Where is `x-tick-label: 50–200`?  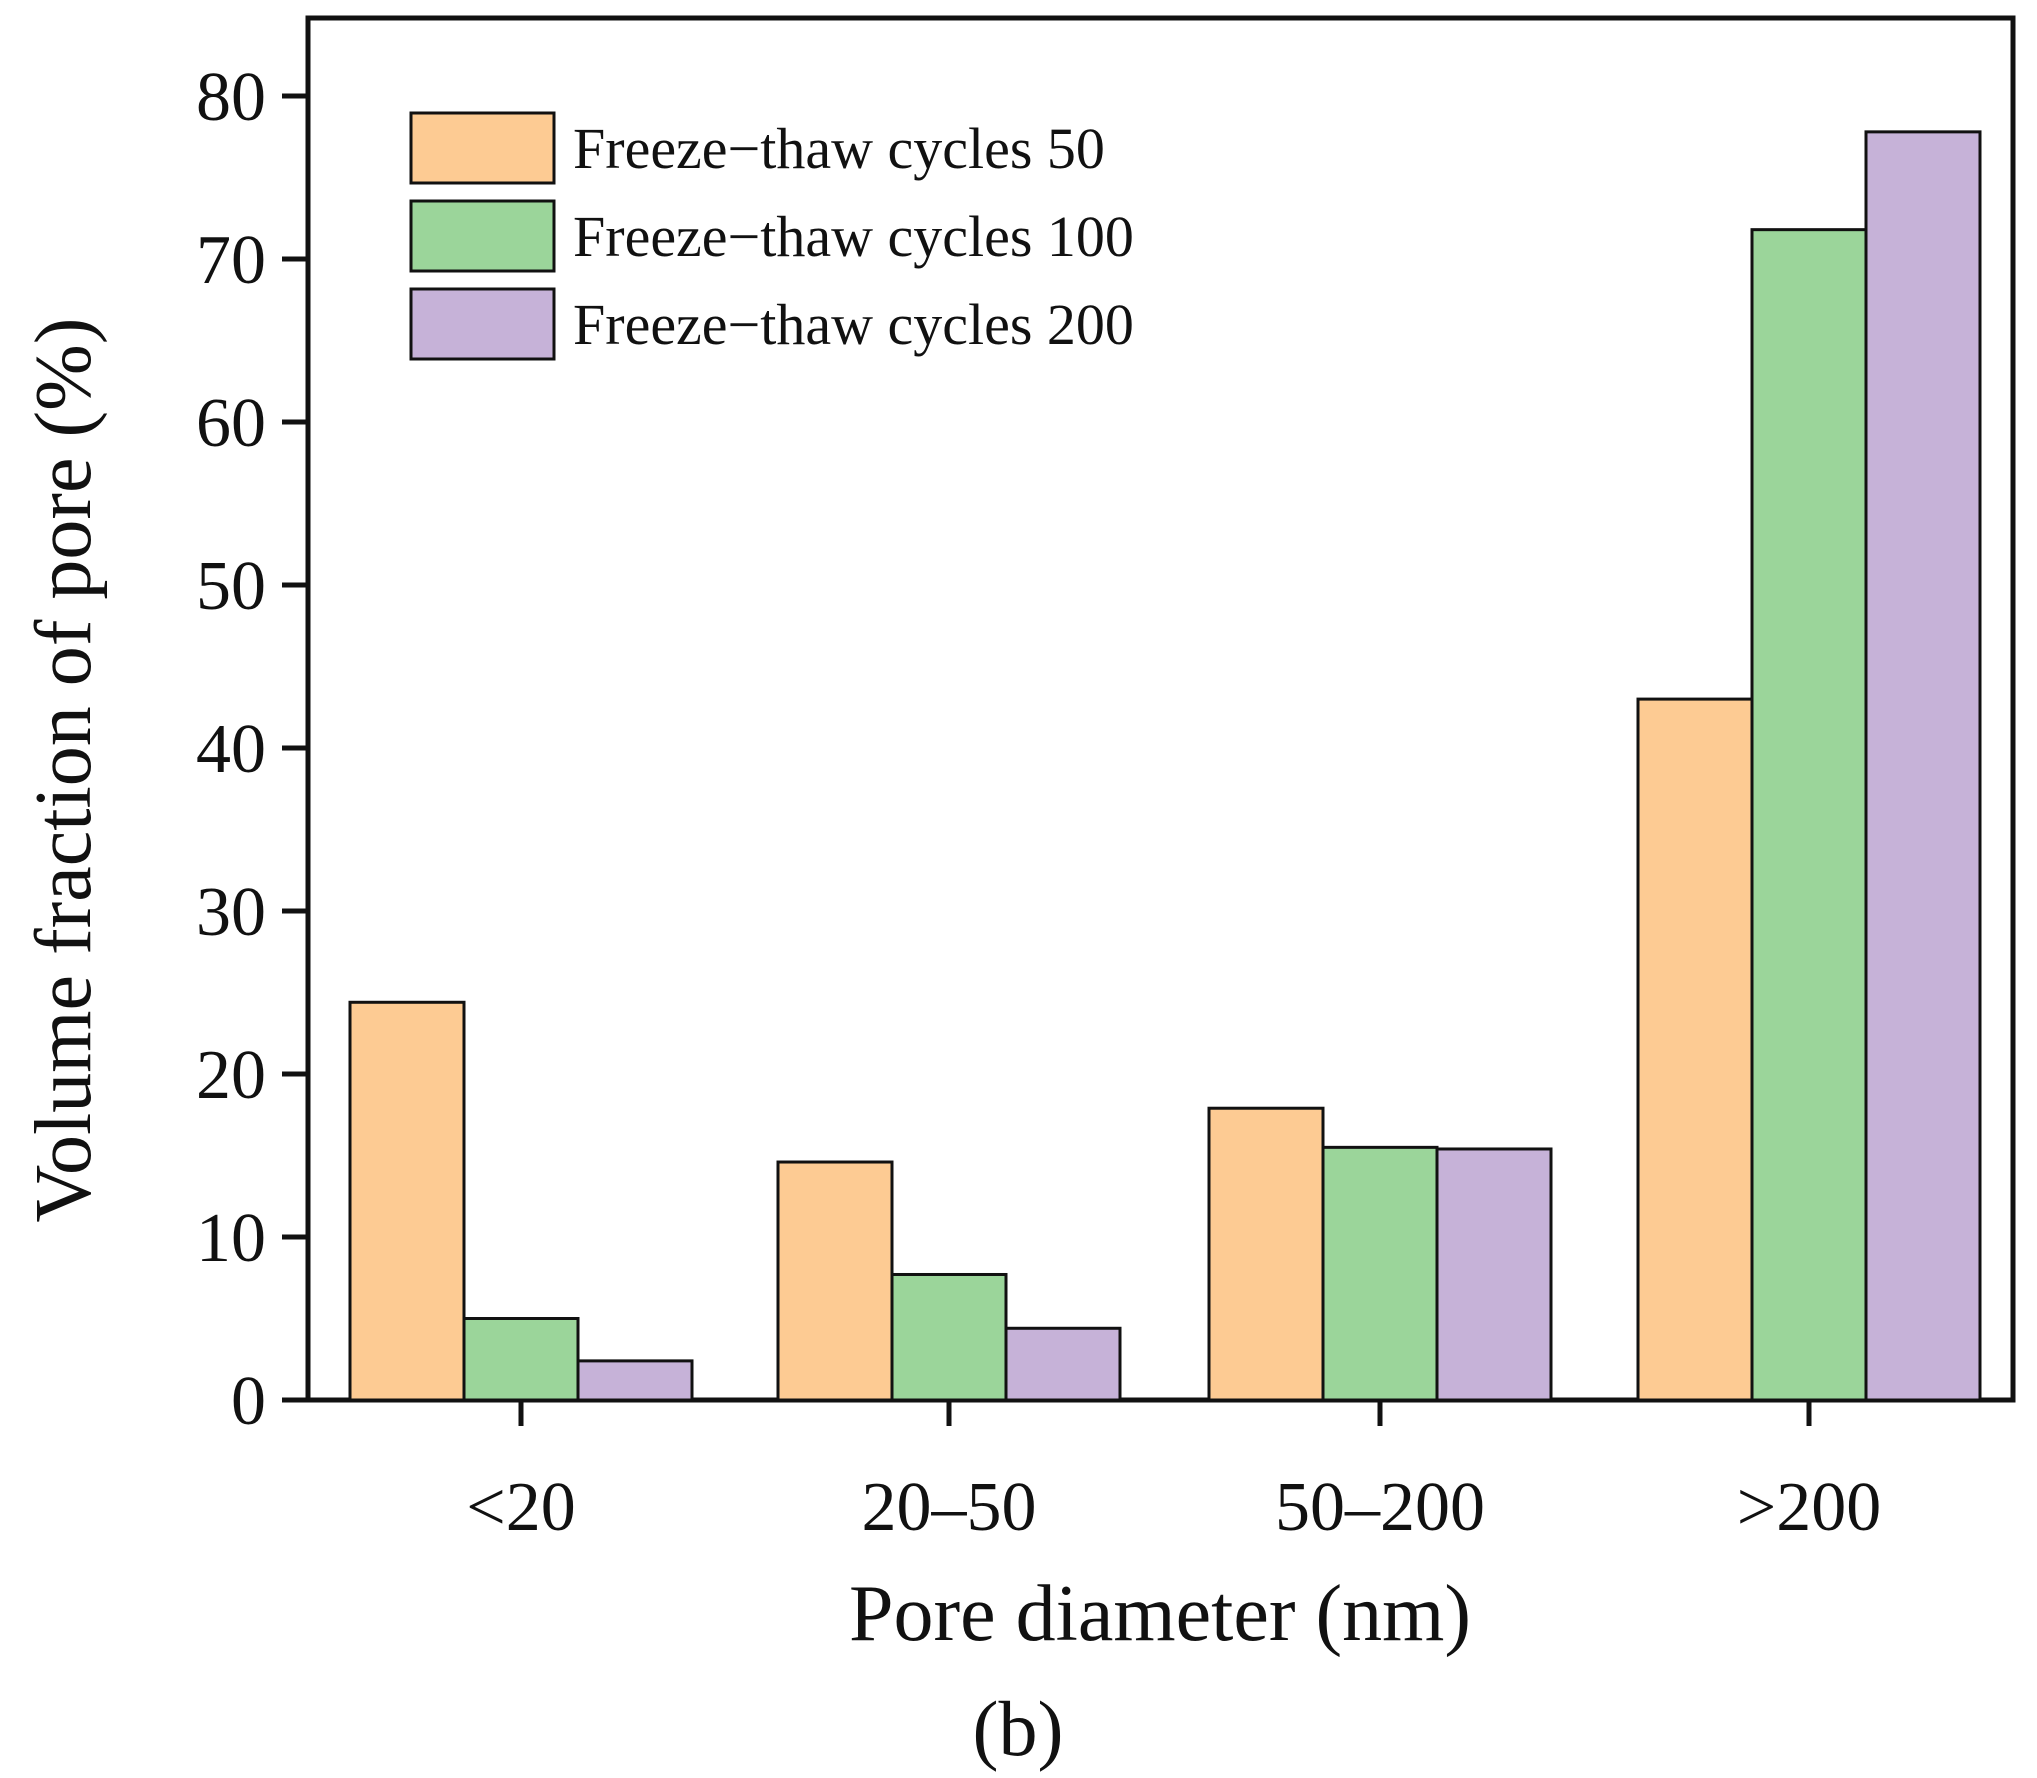 x-tick-label: 50–200 is located at coordinates (1380, 1507).